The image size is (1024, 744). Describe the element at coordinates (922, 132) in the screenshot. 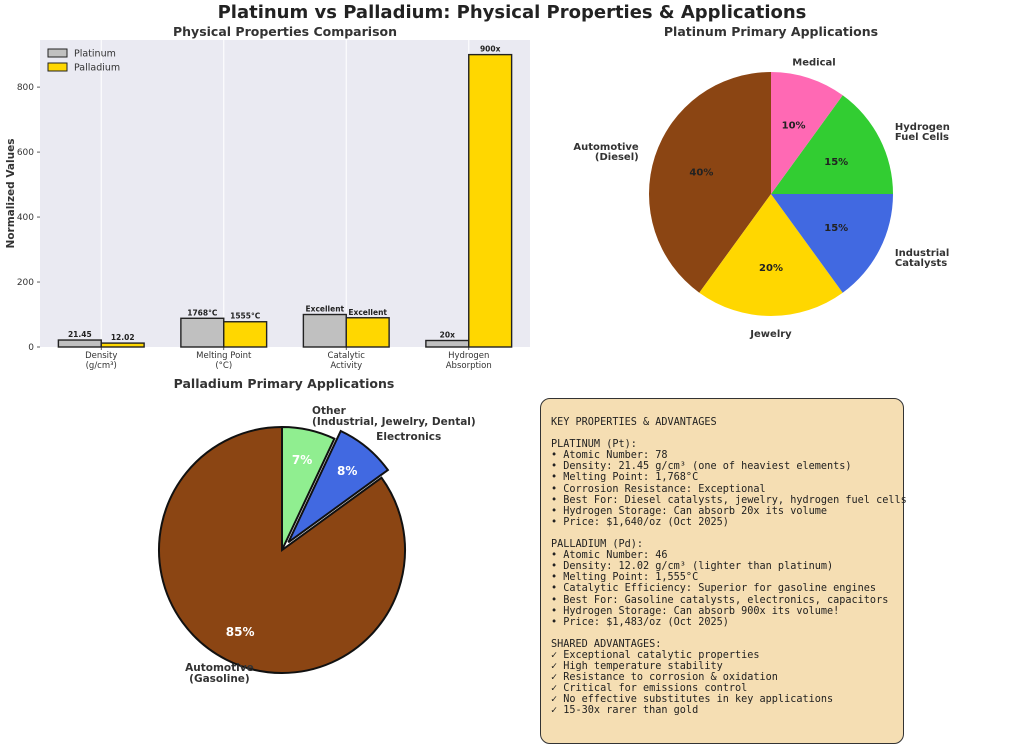

I see `pie-category-label: Hydrogen Fuel Cells` at that location.